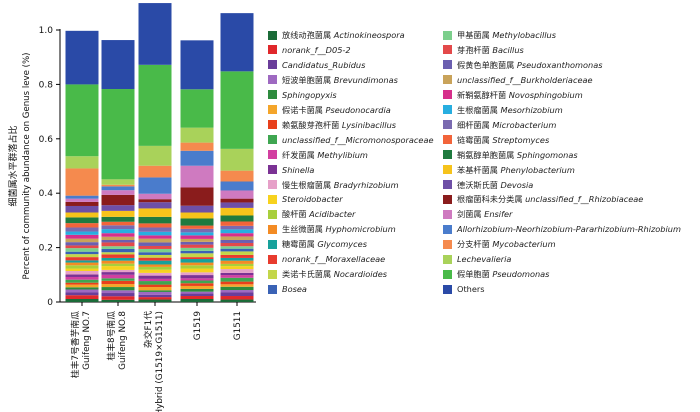 The image size is (700, 412). What do you see at coordinates (197, 274) in the screenshot?
I see `bar-segment-bradyrhizobium` at bounding box center [197, 274].